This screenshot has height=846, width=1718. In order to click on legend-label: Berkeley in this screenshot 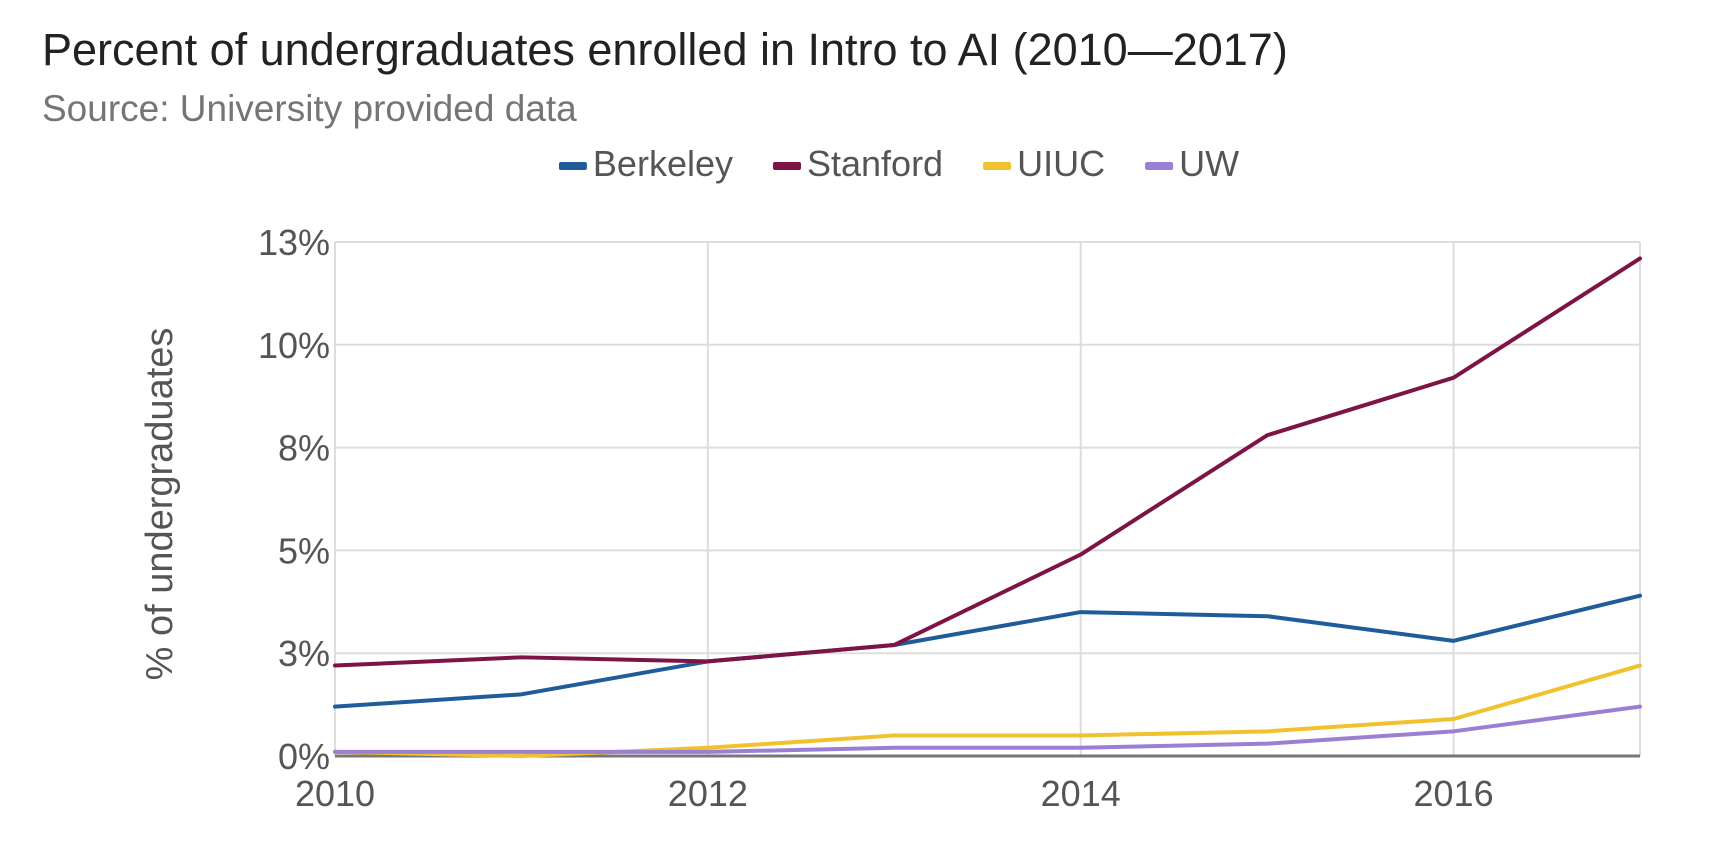, I will do `click(663, 163)`.